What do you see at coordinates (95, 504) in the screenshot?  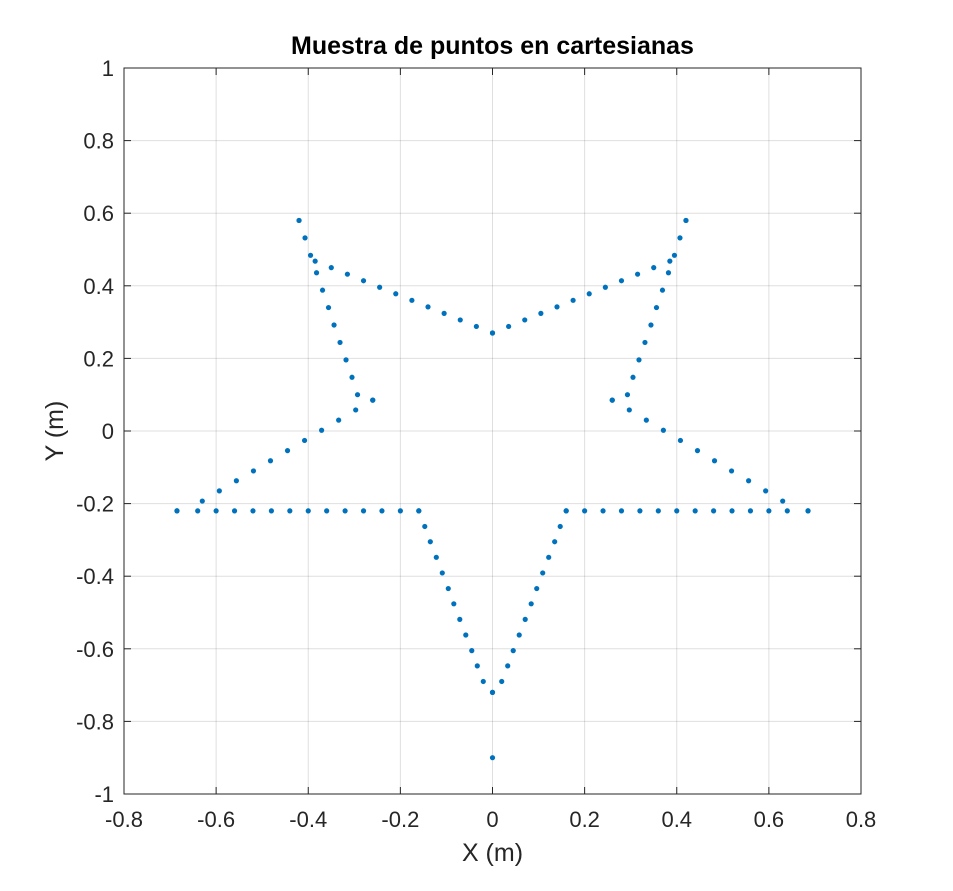 I see `y-tick-label: -0.2` at bounding box center [95, 504].